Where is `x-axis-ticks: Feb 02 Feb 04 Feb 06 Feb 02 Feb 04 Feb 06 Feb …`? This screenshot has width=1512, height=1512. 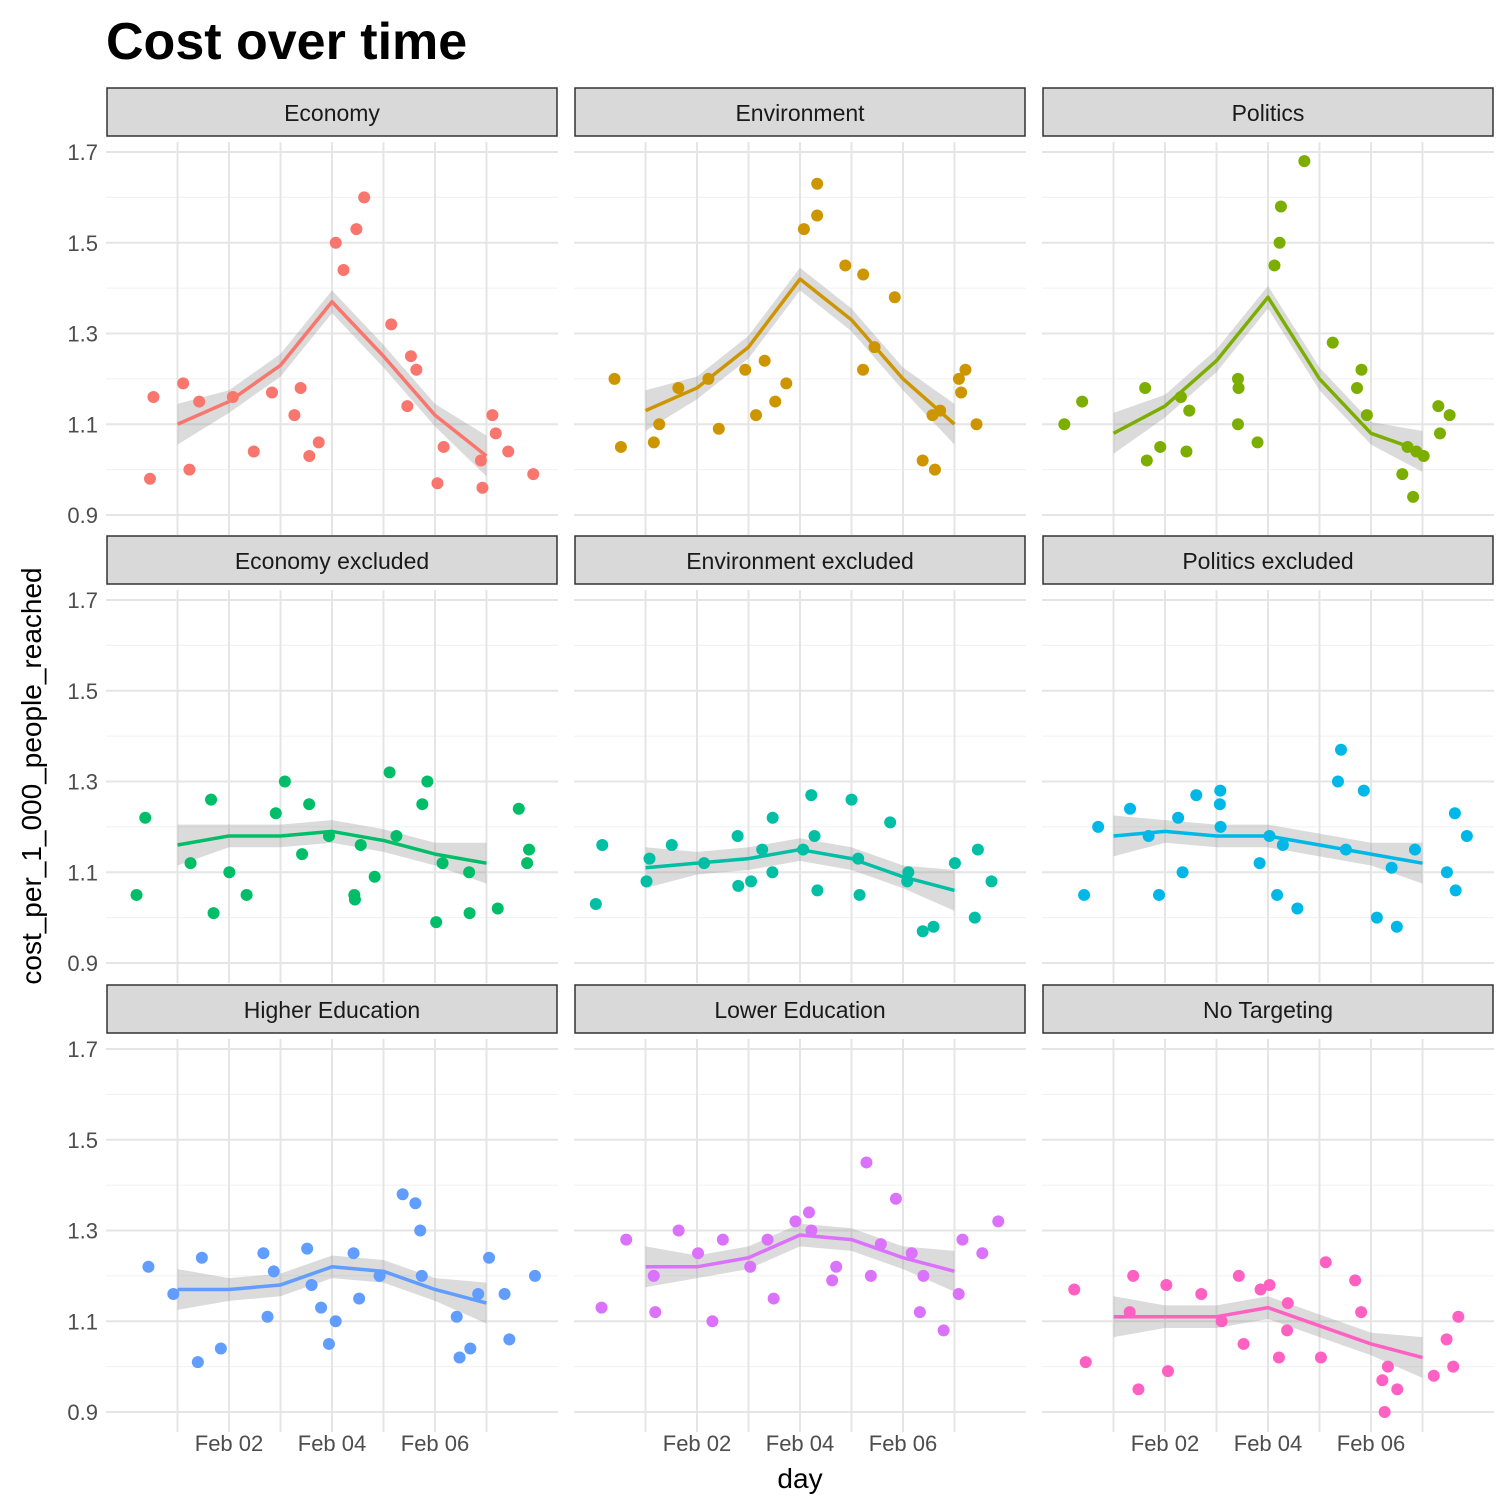
x-axis-ticks: Feb 02 Feb 04 Feb 06 Feb 02 Feb 04 Feb 06 Feb … is located at coordinates (800, 1443).